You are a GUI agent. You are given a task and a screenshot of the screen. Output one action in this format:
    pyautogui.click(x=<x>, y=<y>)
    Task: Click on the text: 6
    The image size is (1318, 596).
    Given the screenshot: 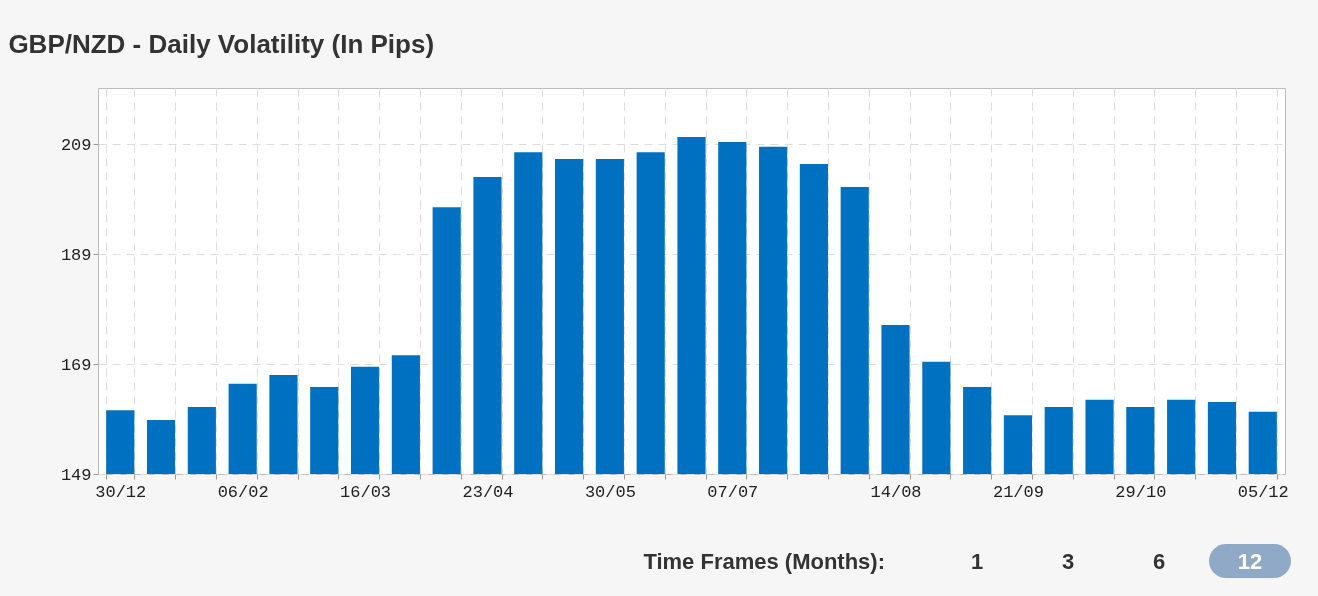 What is the action you would take?
    pyautogui.click(x=1159, y=561)
    